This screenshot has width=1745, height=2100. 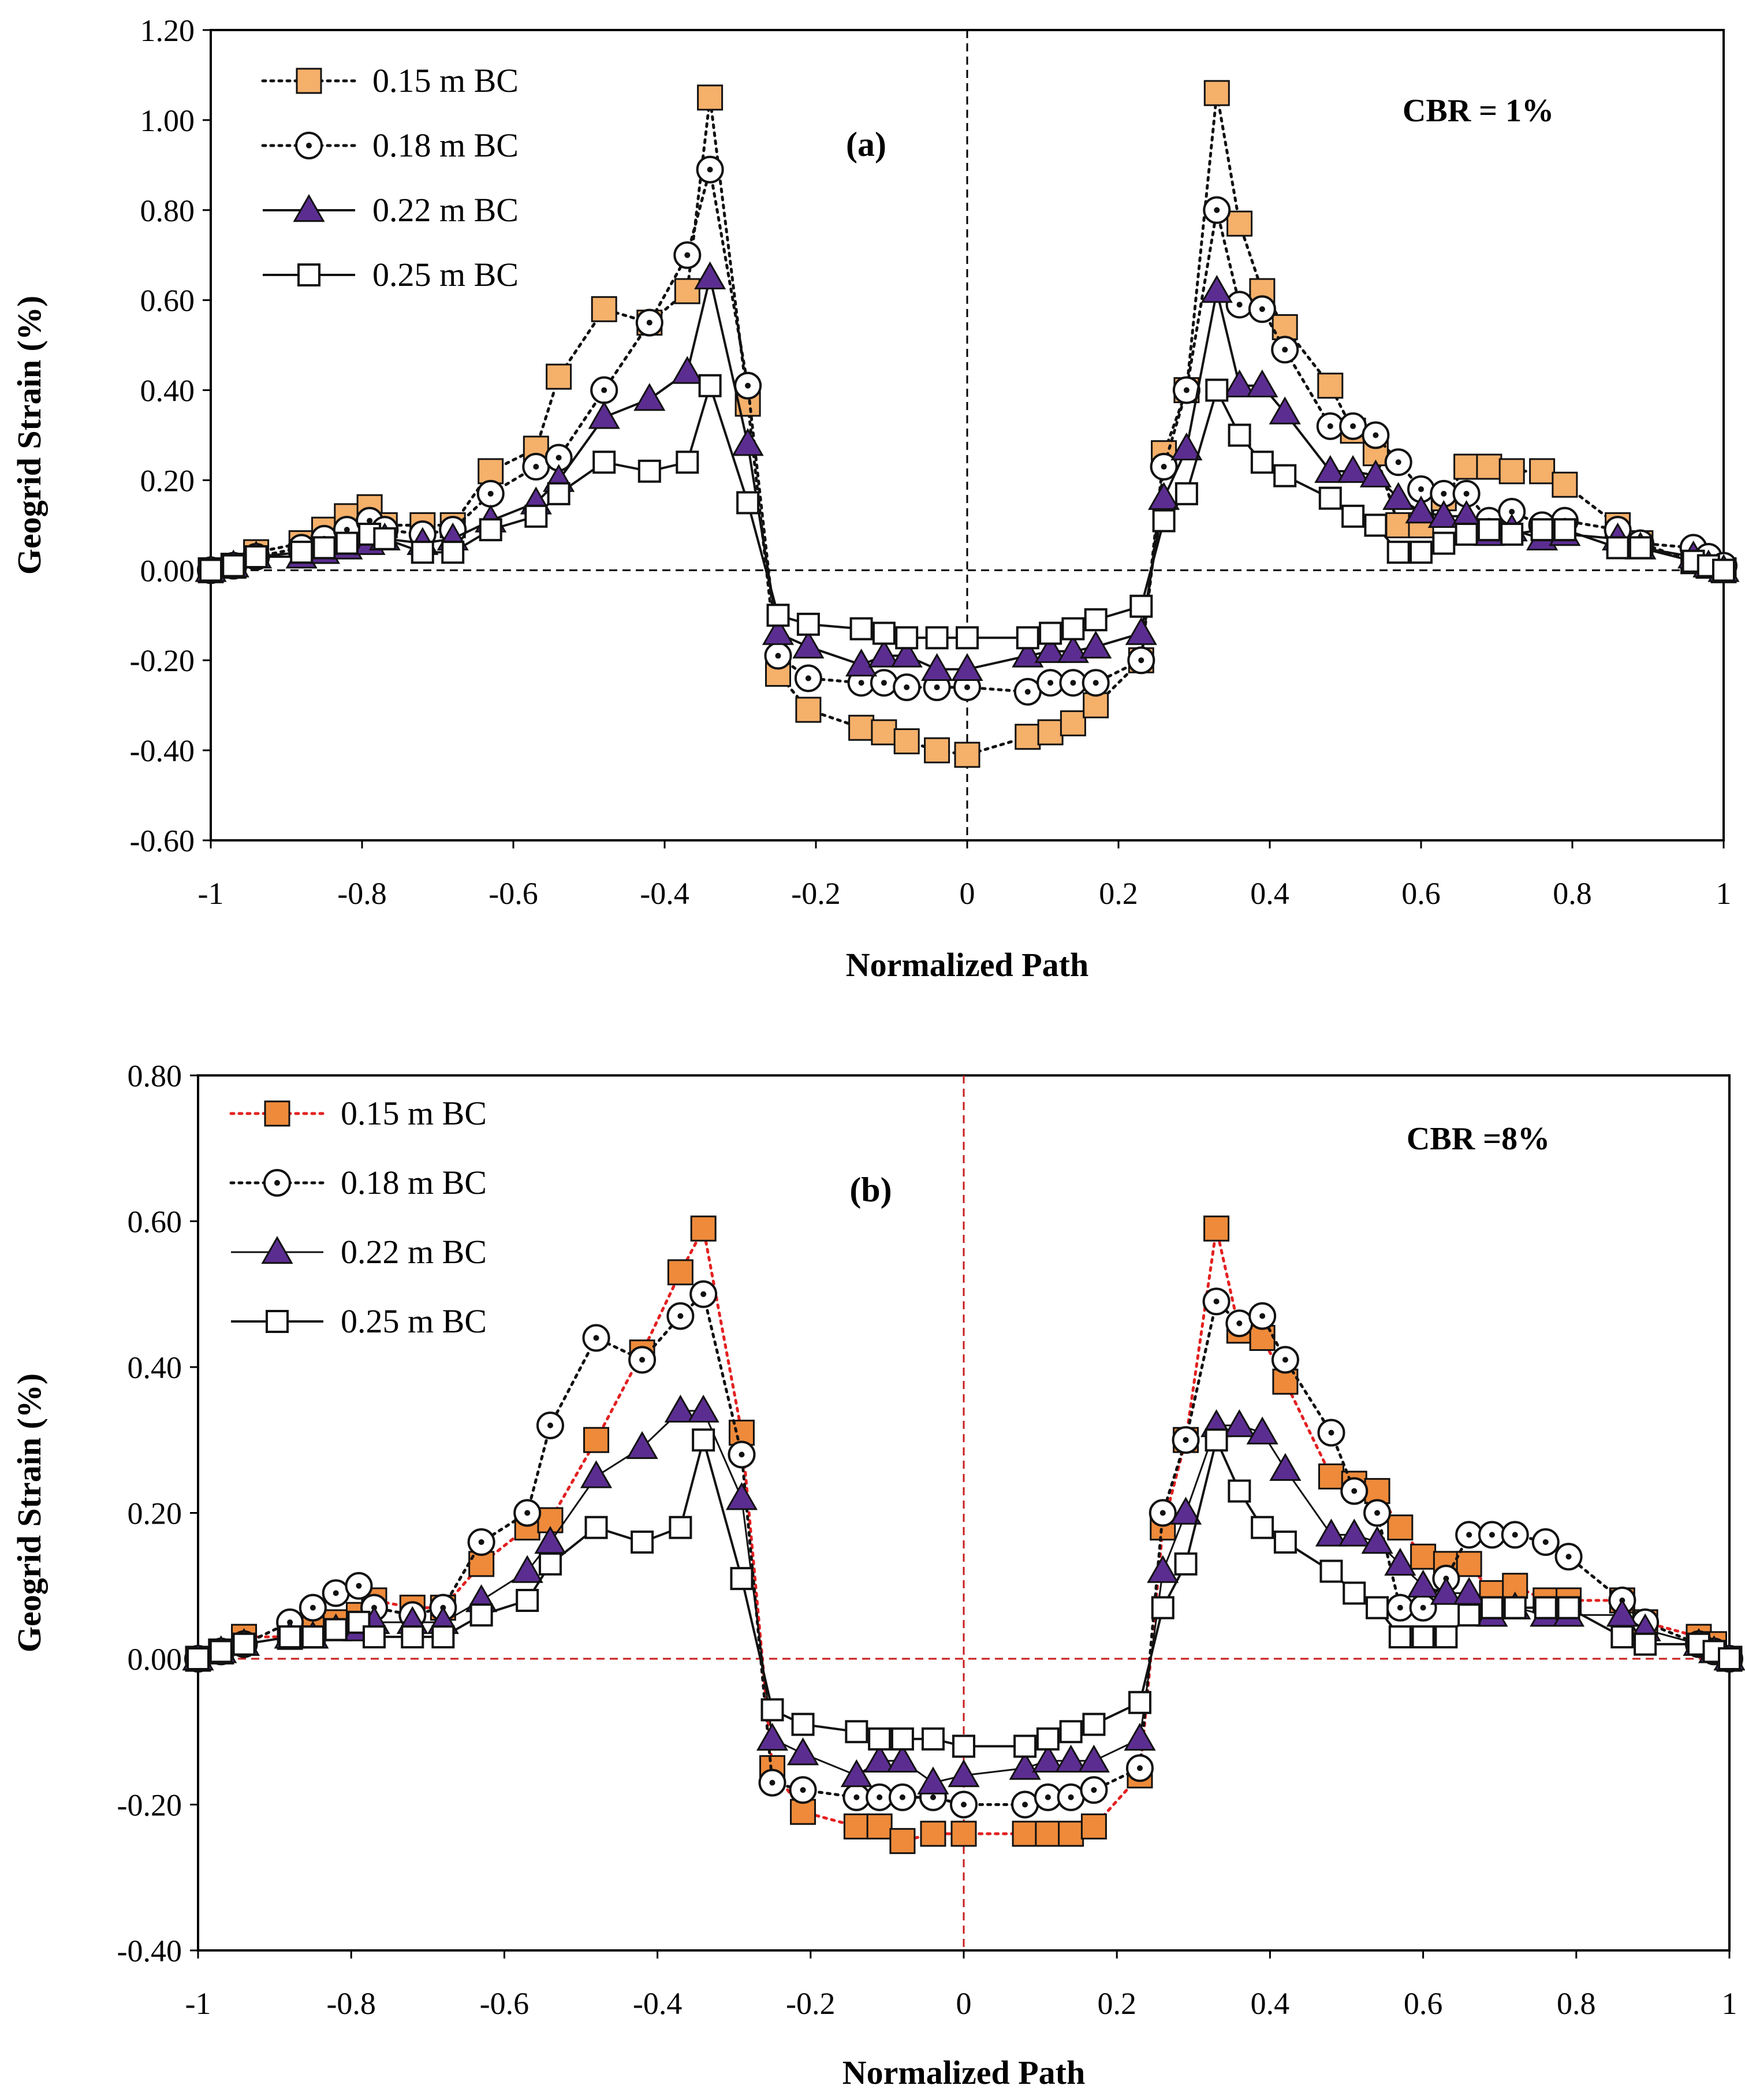 What do you see at coordinates (446, 80) in the screenshot?
I see `legend-label: 0.15 m BC` at bounding box center [446, 80].